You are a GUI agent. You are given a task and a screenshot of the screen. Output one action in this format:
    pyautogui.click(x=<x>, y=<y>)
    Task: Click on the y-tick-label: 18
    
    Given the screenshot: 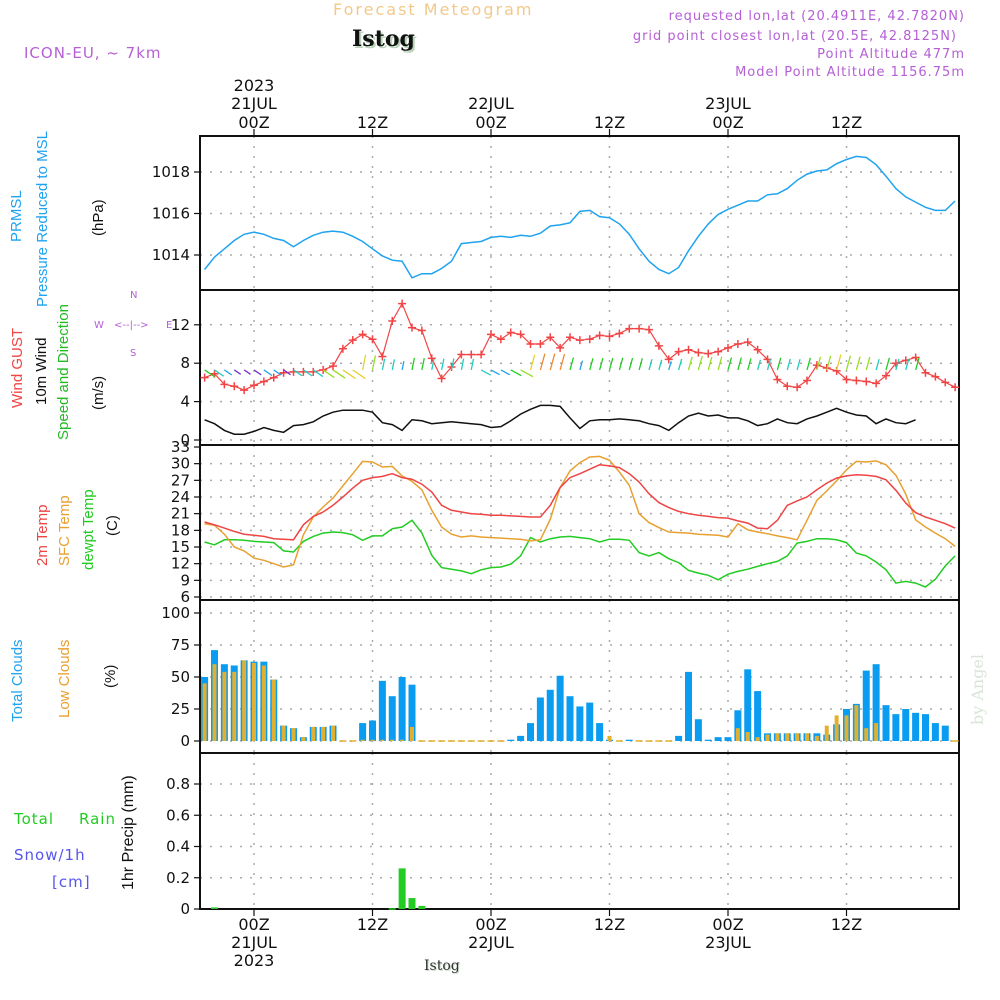 What is the action you would take?
    pyautogui.click(x=180, y=530)
    